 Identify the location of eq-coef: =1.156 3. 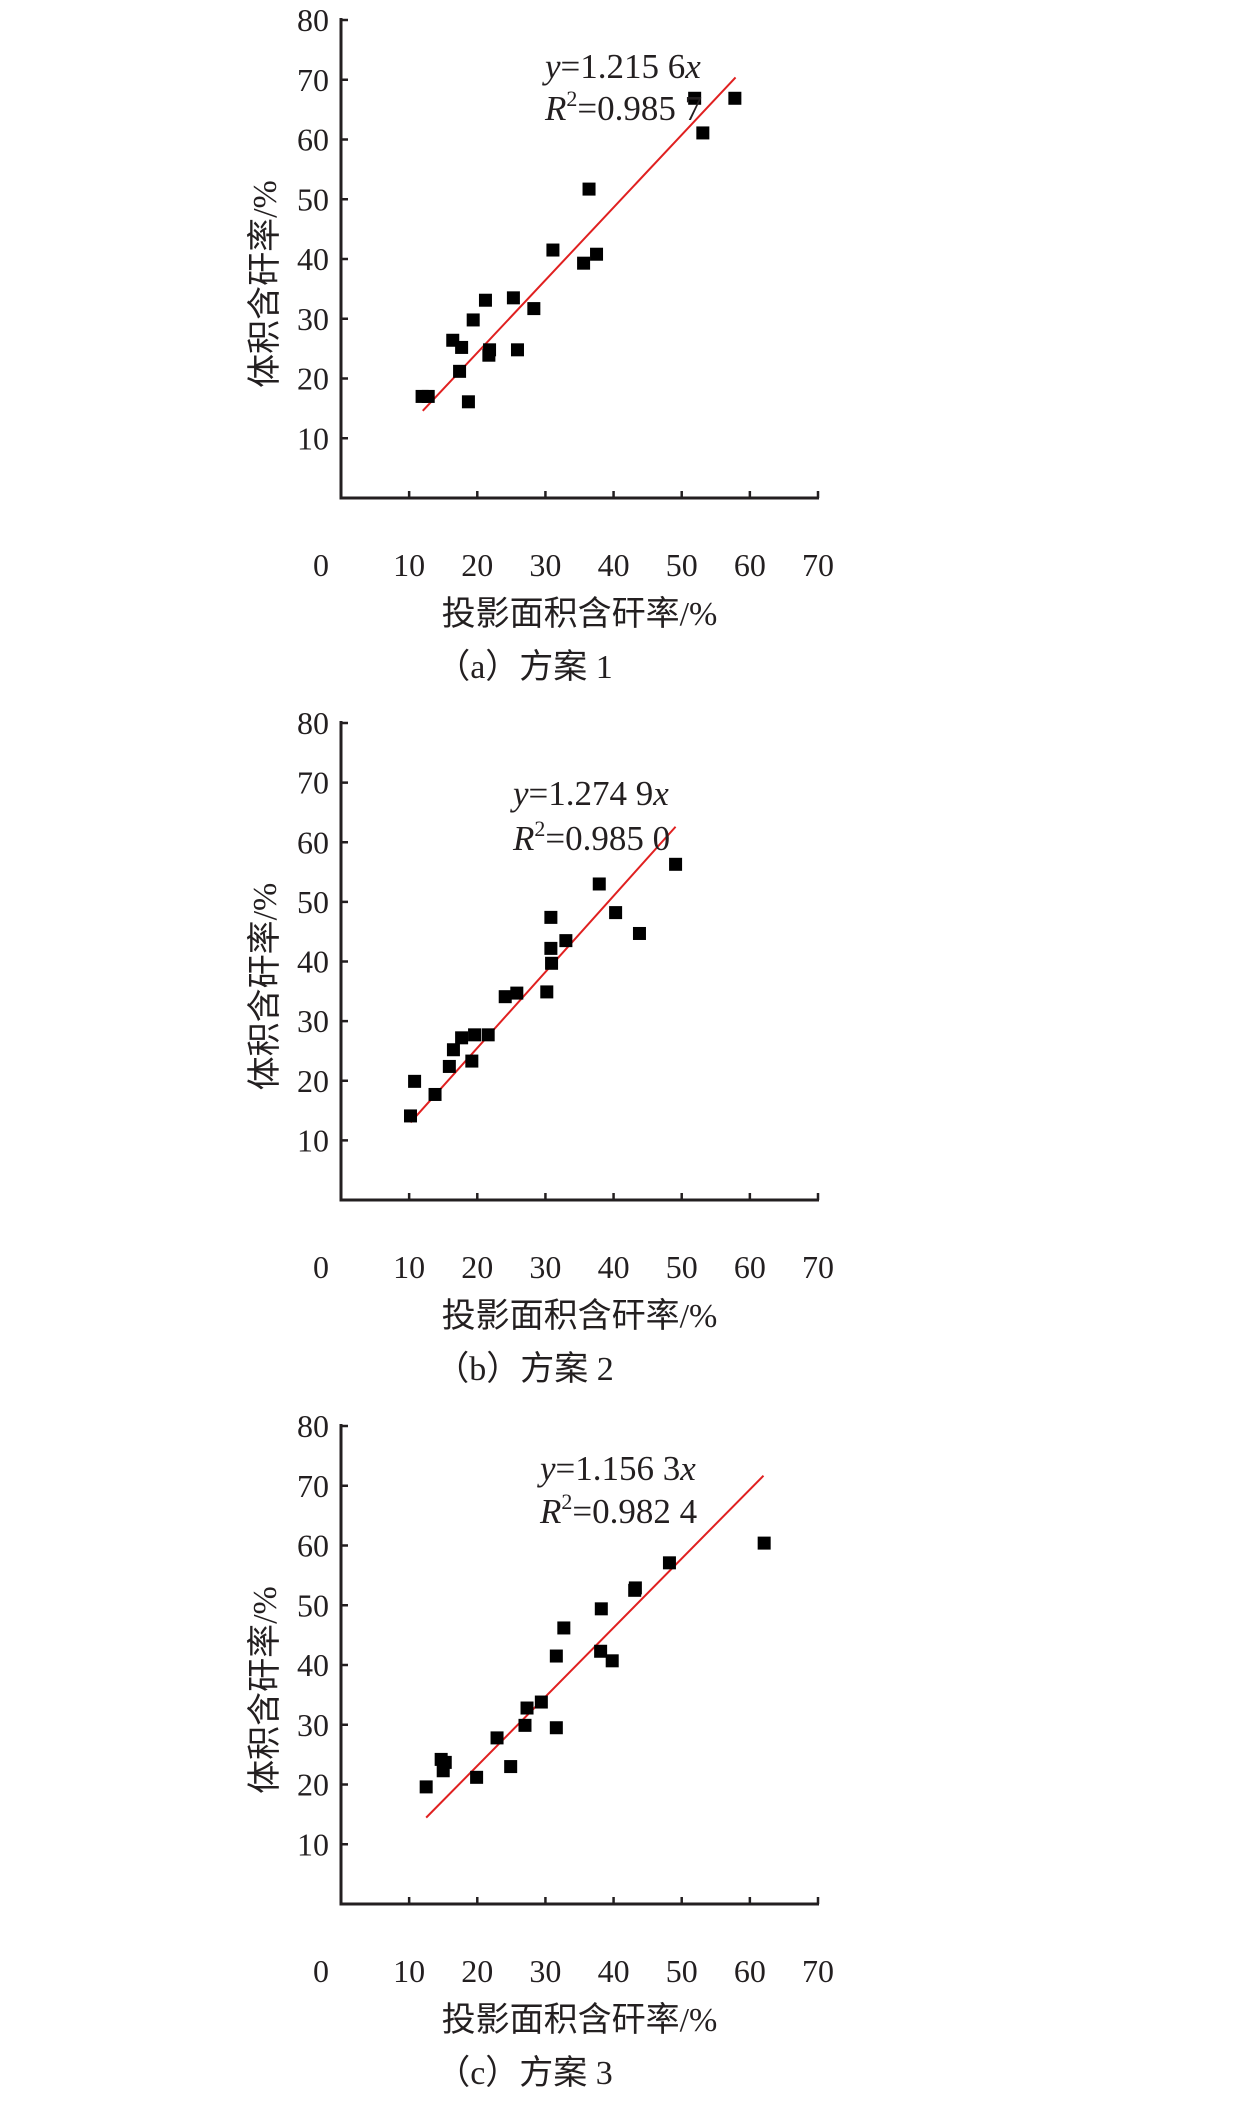
(618, 1468).